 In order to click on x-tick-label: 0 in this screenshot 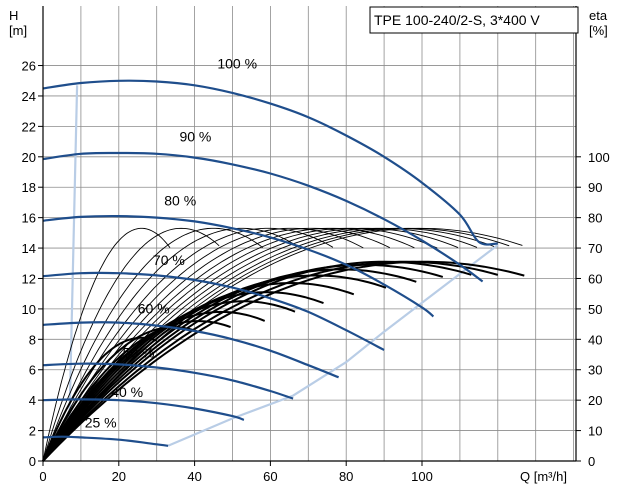, I will do `click(42, 476)`.